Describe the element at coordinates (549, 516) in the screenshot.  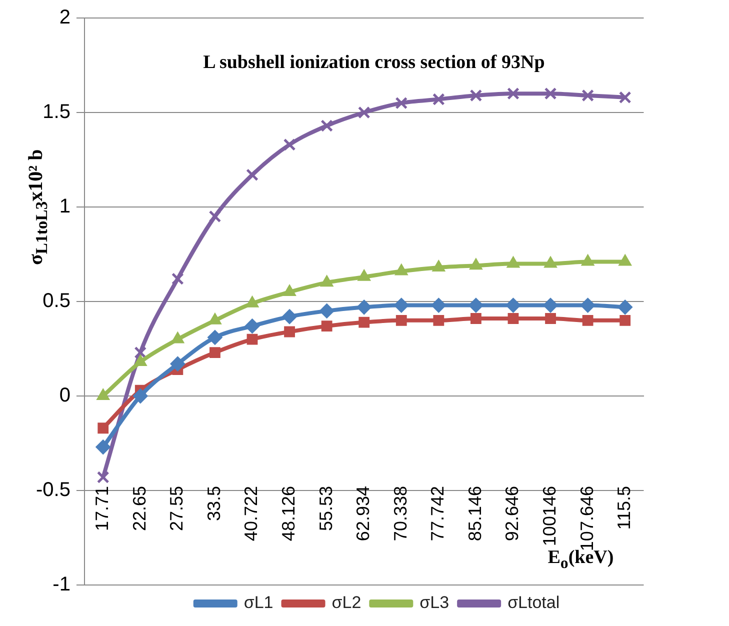
I see `x-tick-label: 100146` at that location.